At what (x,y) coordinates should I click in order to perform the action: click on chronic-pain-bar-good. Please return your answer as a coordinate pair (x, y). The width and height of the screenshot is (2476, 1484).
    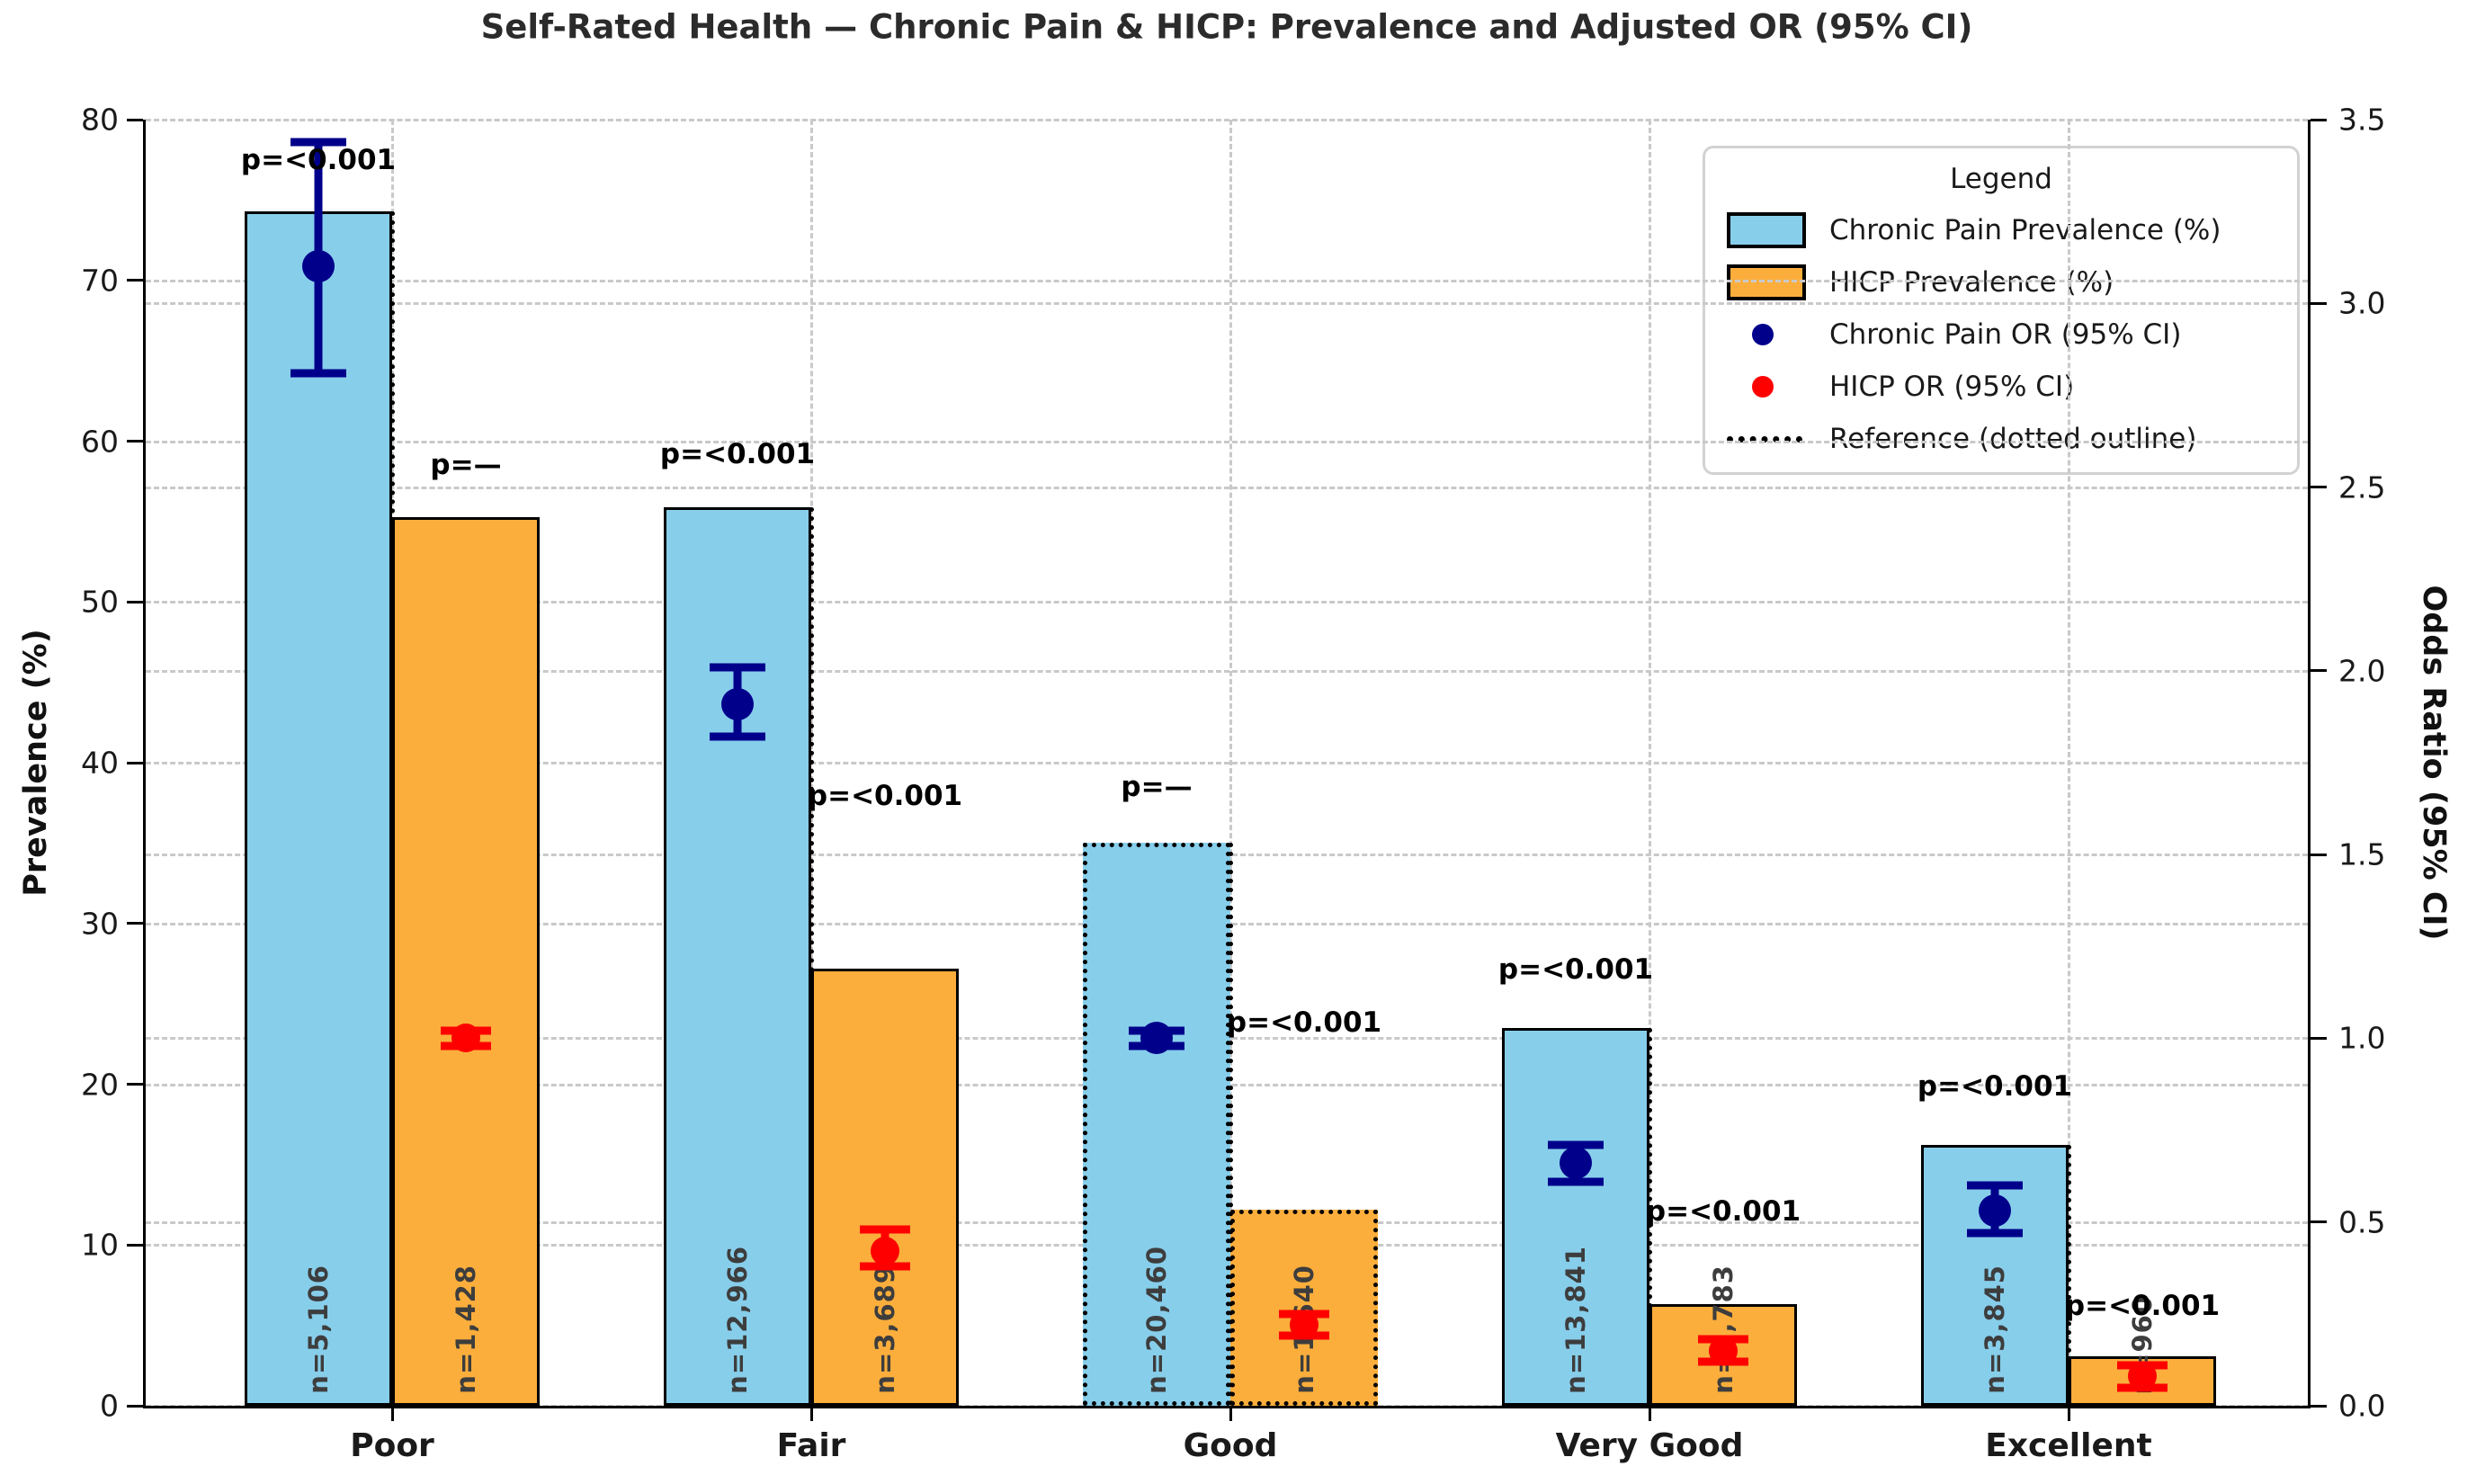
    Looking at the image, I should click on (1156, 1124).